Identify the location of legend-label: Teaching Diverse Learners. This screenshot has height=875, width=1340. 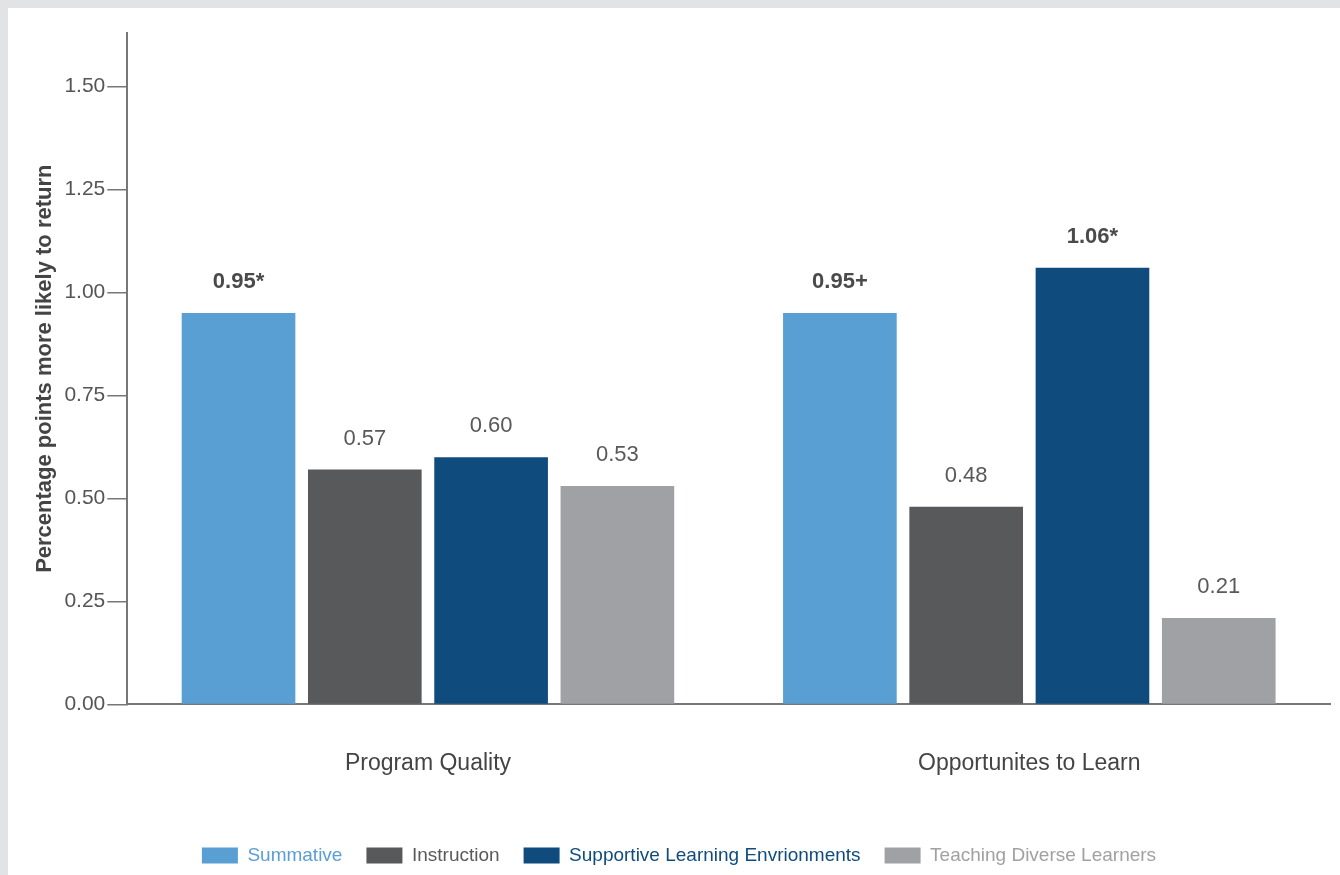
(1043, 854).